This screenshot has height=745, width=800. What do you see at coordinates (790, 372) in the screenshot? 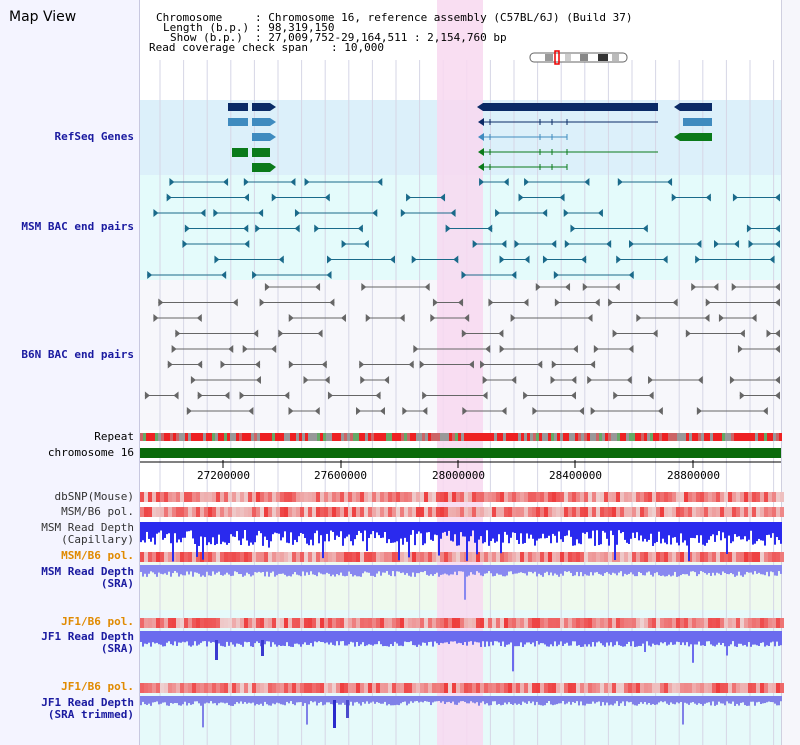
I see `right-margin` at bounding box center [790, 372].